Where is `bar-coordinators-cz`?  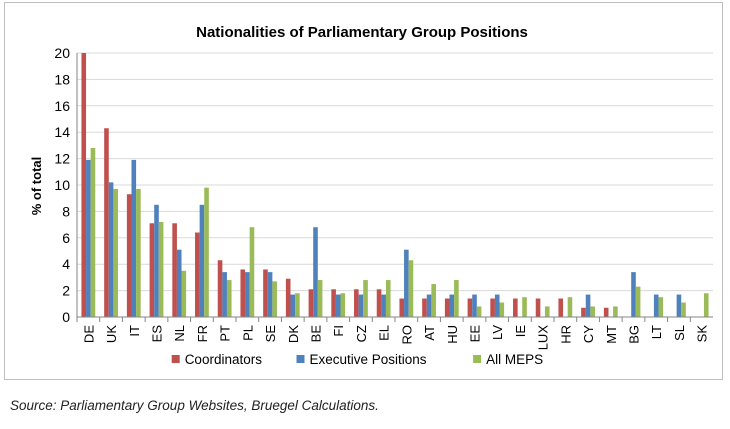 bar-coordinators-cz is located at coordinates (356, 303).